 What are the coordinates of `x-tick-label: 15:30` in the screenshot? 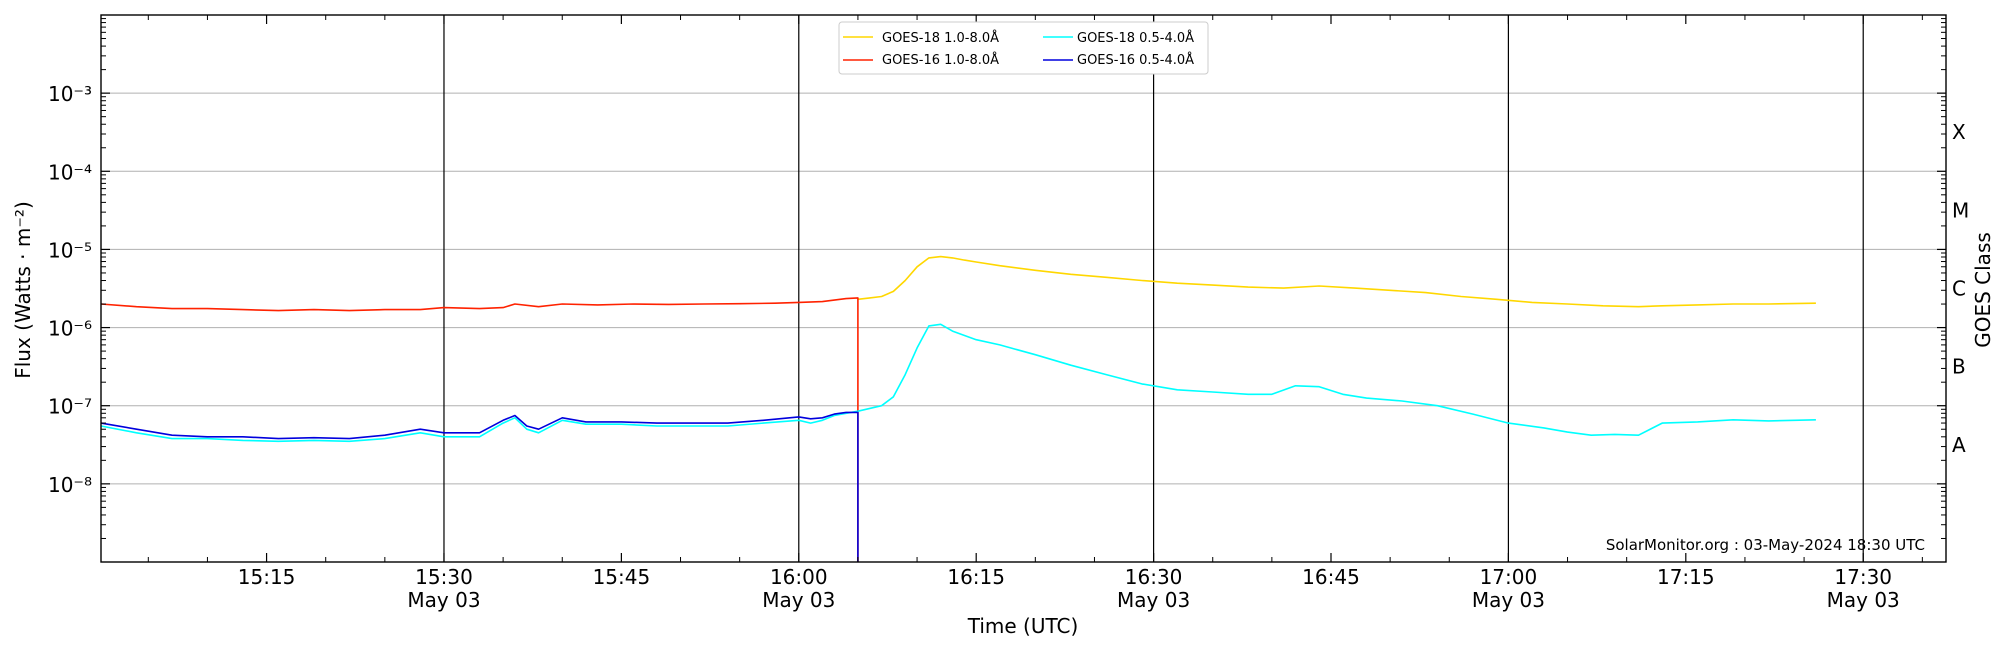 It's located at (444, 577).